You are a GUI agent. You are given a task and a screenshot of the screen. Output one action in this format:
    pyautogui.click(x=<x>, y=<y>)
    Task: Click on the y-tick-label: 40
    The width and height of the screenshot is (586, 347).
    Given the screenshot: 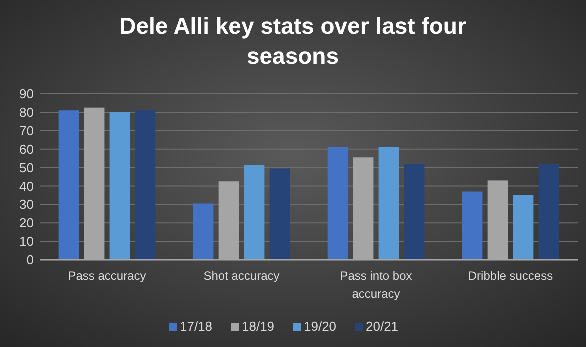 What is the action you would take?
    pyautogui.click(x=27, y=186)
    